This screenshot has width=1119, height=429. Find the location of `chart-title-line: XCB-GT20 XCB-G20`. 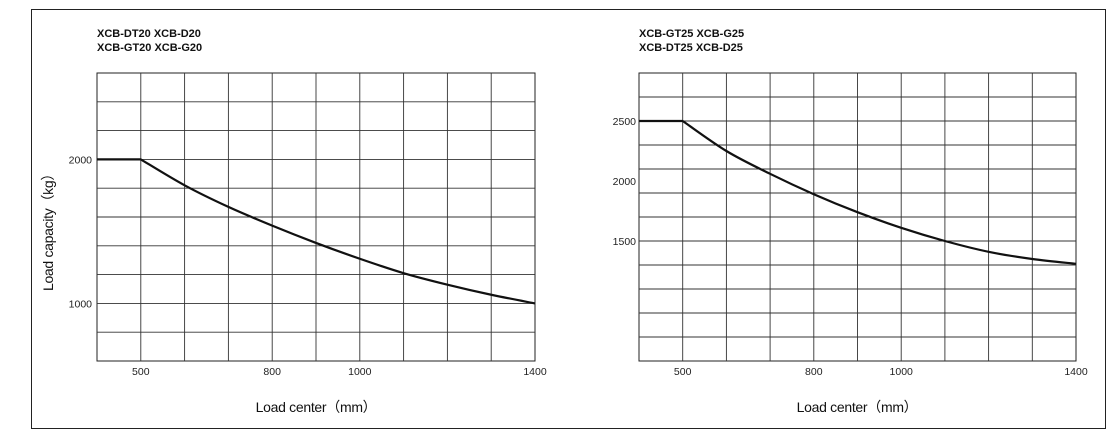

chart-title-line: XCB-GT20 XCB-G20 is located at coordinates (149, 48).